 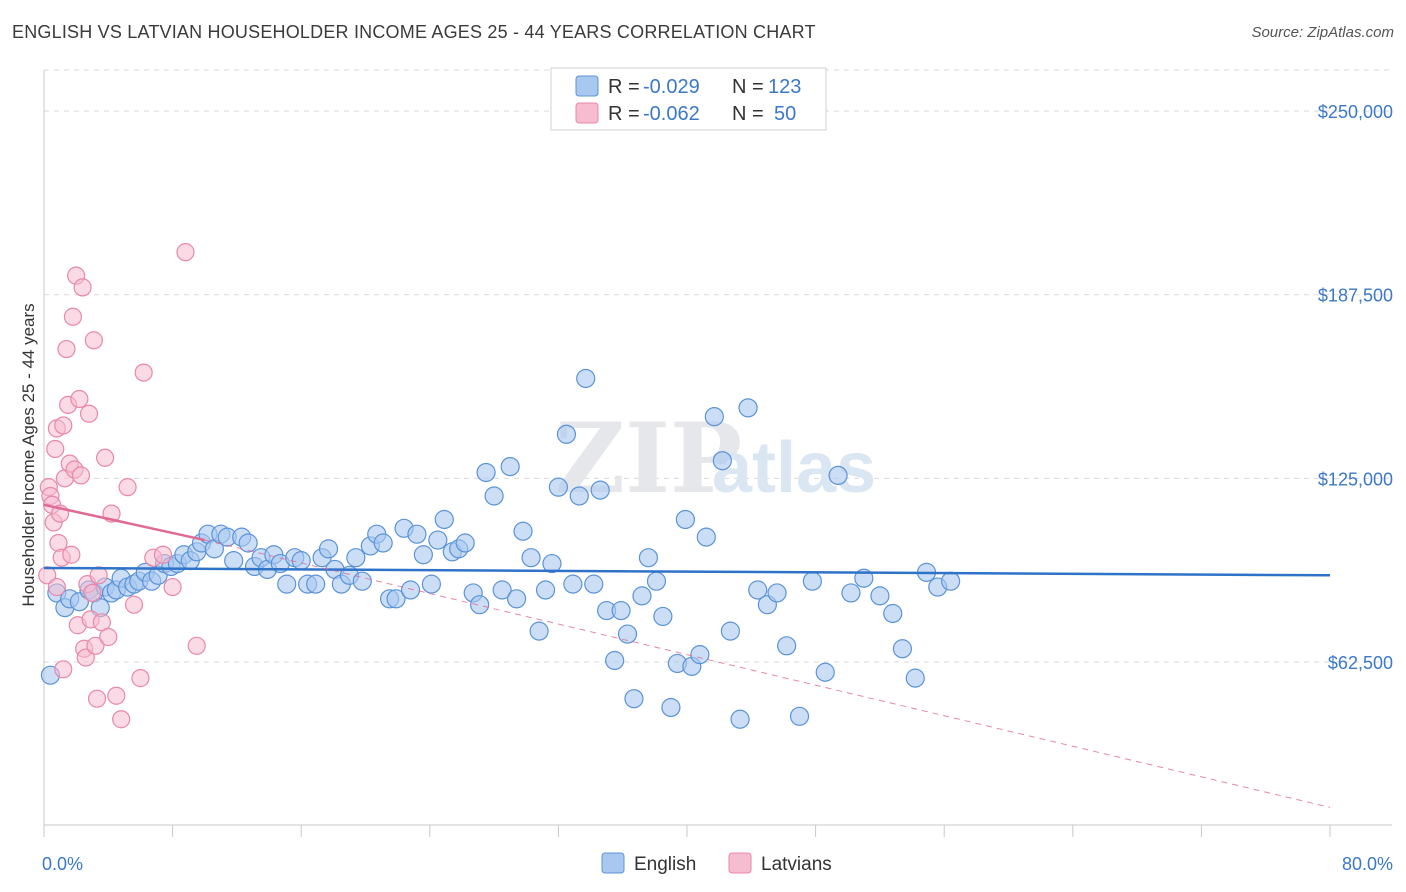 What do you see at coordinates (62, 864) in the screenshot?
I see `x-tick-label-min: 0.0%` at bounding box center [62, 864].